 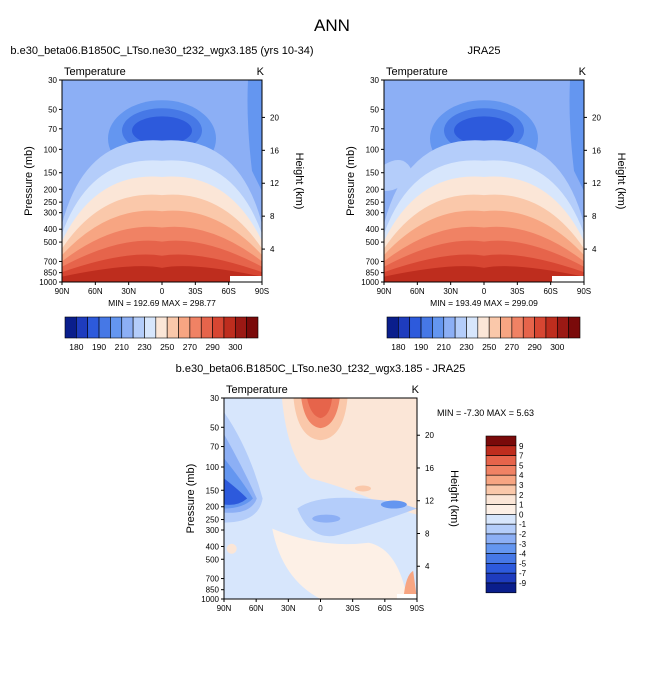 What do you see at coordinates (144, 347) in the screenshot?
I see `colorbar-label: 230` at bounding box center [144, 347].